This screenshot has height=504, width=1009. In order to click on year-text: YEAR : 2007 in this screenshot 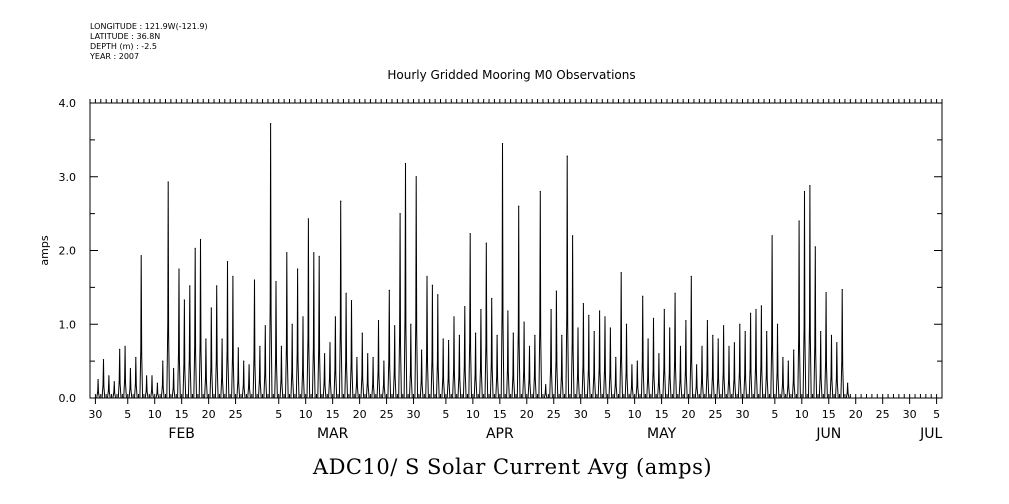, I will do `click(115, 56)`.